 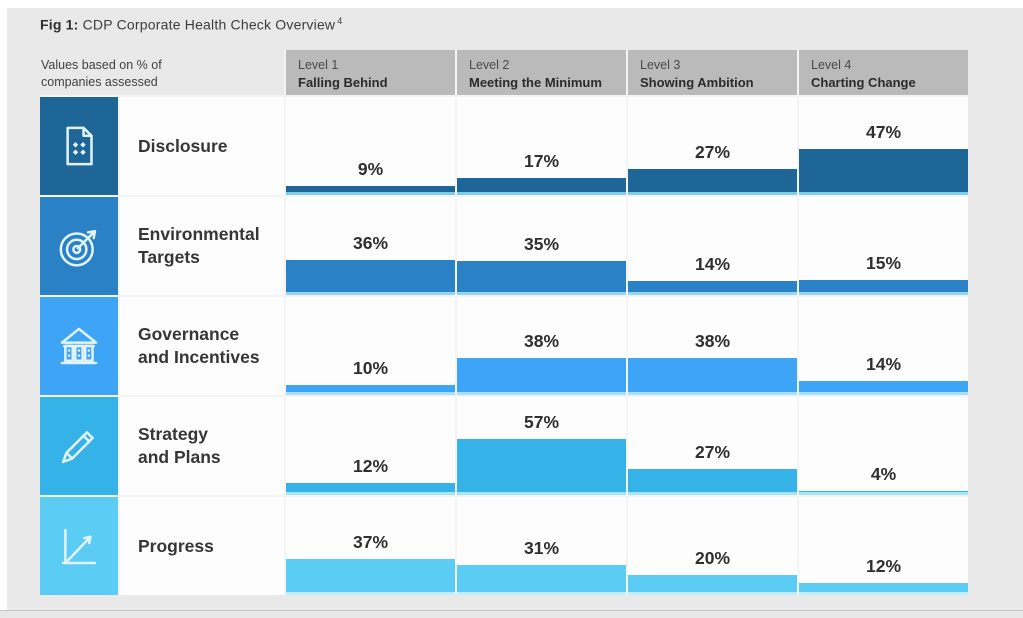 I want to click on value-cell: 15%, so click(x=883, y=246).